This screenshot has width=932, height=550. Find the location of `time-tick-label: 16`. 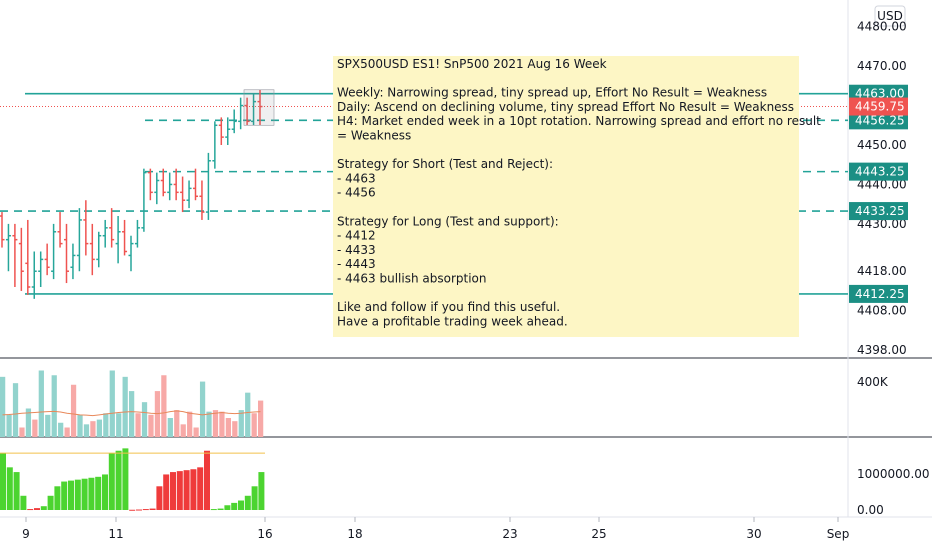

time-tick-label: 16 is located at coordinates (264, 534).